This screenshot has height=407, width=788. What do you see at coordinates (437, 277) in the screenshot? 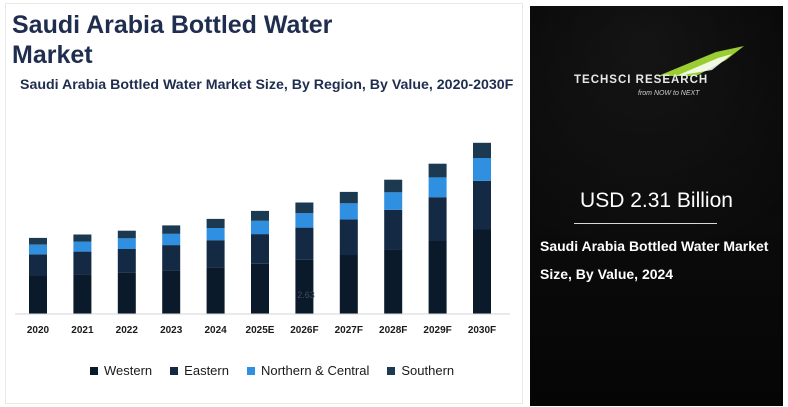
I see `bar-western-2029f` at bounding box center [437, 277].